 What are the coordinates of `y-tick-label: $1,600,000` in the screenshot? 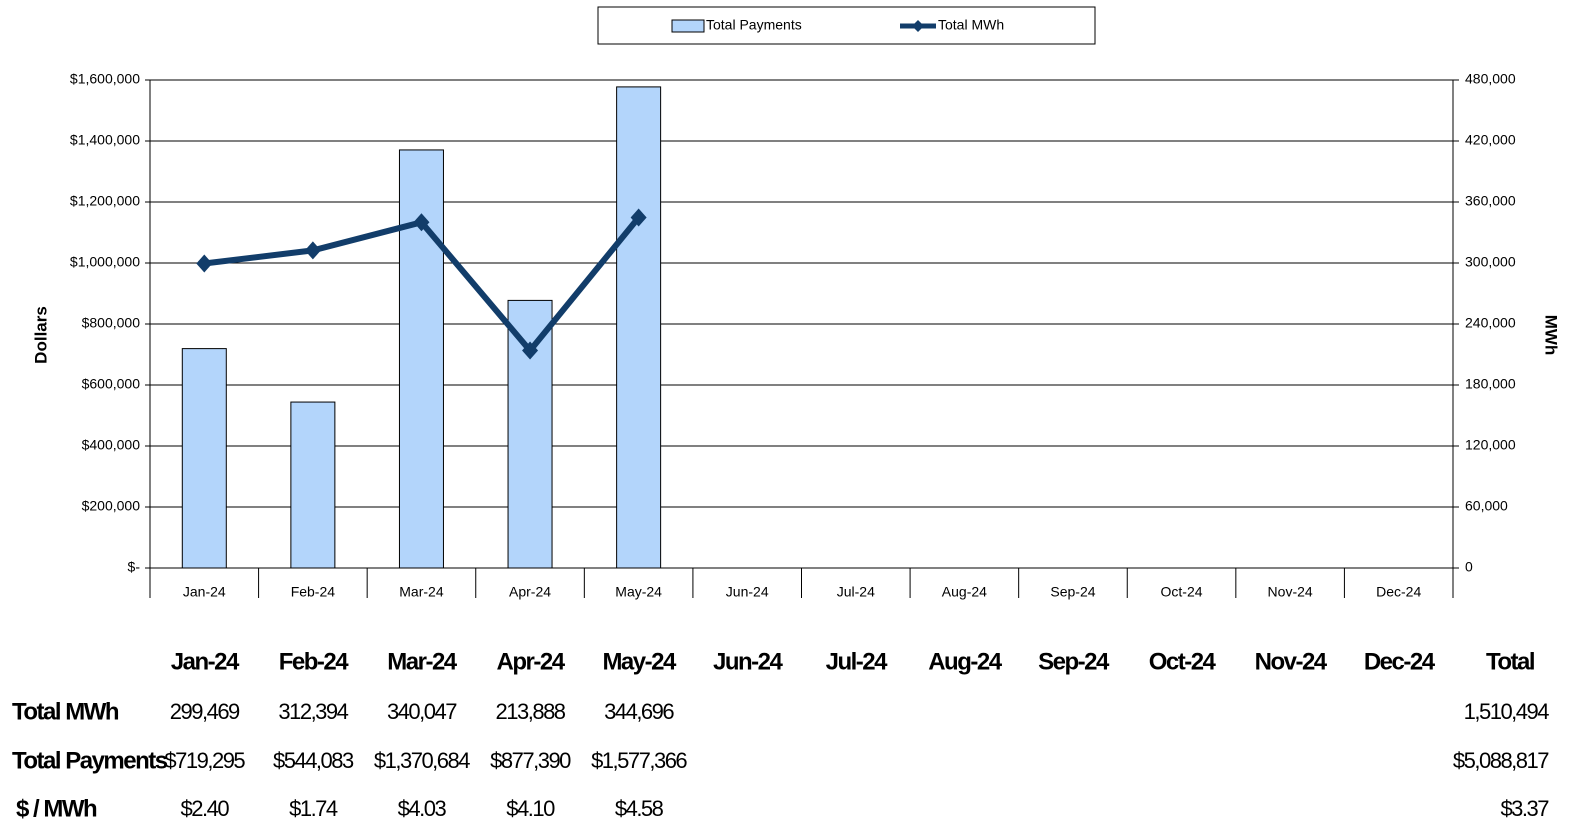 It's located at (105, 79).